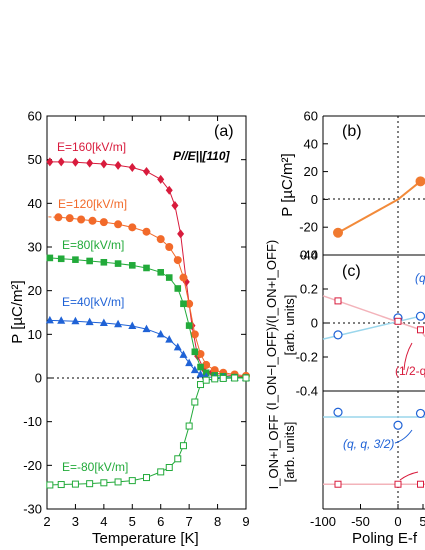 The height and width of the screenshot is (550, 425). Describe the element at coordinates (397, 521) in the screenshot. I see `panel-d-xtick-label: 0` at that location.